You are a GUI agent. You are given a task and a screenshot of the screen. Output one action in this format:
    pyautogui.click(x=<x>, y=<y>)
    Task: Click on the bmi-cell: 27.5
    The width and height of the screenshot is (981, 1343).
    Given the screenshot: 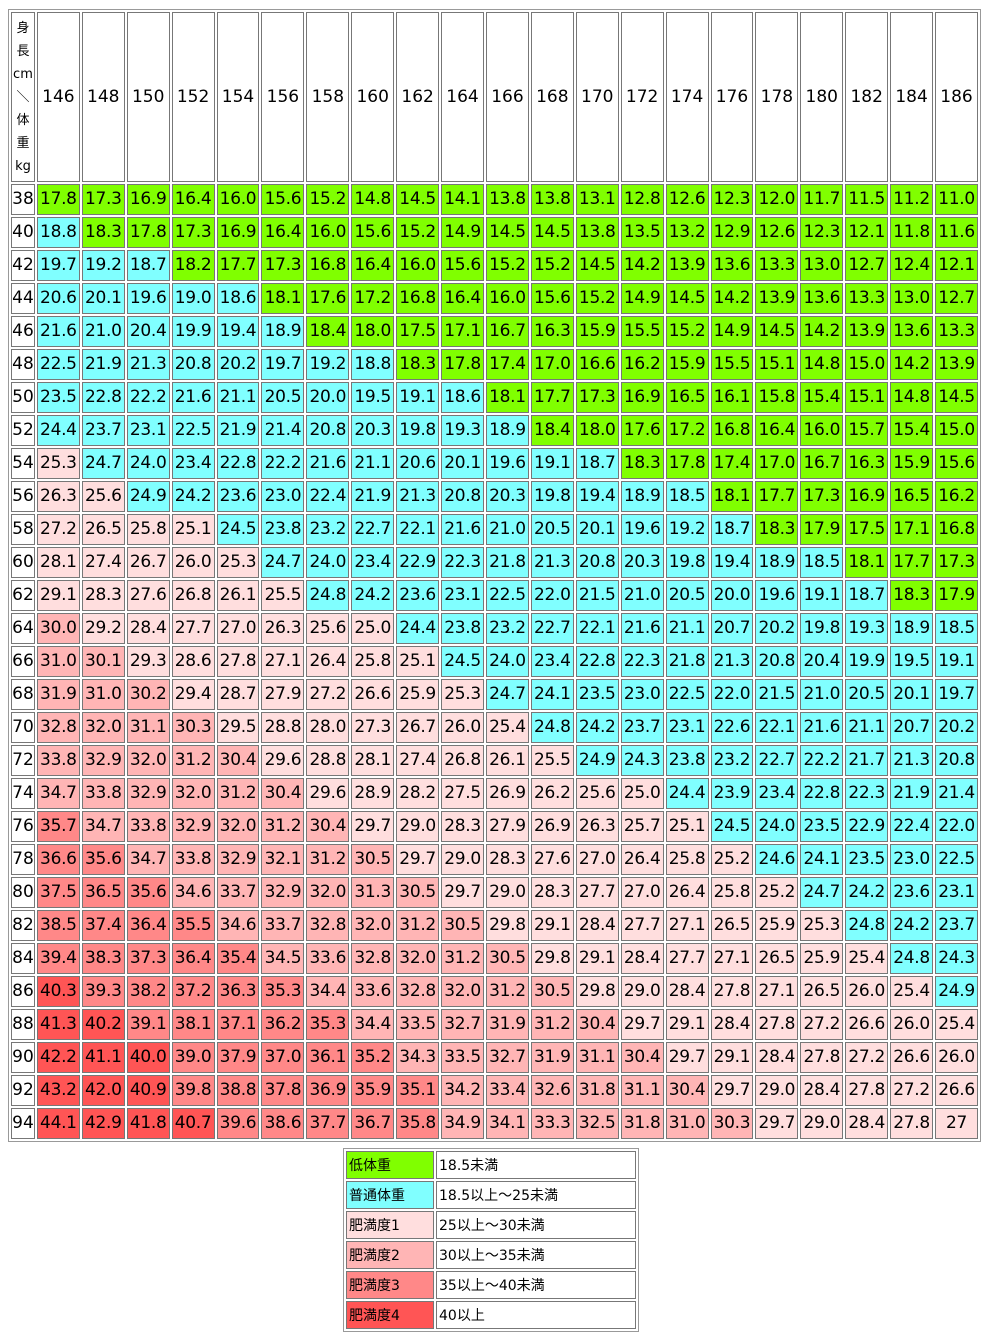 What is the action you would take?
    pyautogui.click(x=462, y=793)
    